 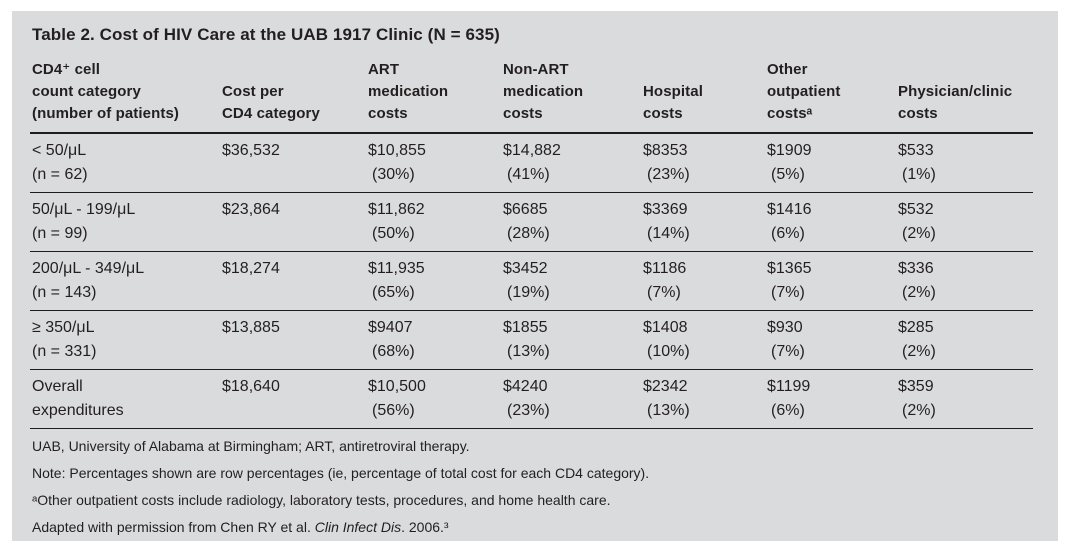 I want to click on cell-non-art-costs: $14,882 (41%), so click(x=571, y=163).